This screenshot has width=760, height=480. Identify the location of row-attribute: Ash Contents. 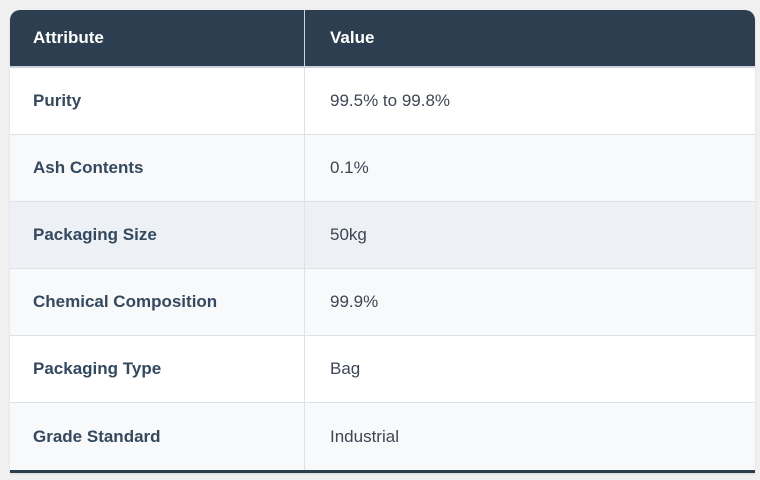
(157, 168).